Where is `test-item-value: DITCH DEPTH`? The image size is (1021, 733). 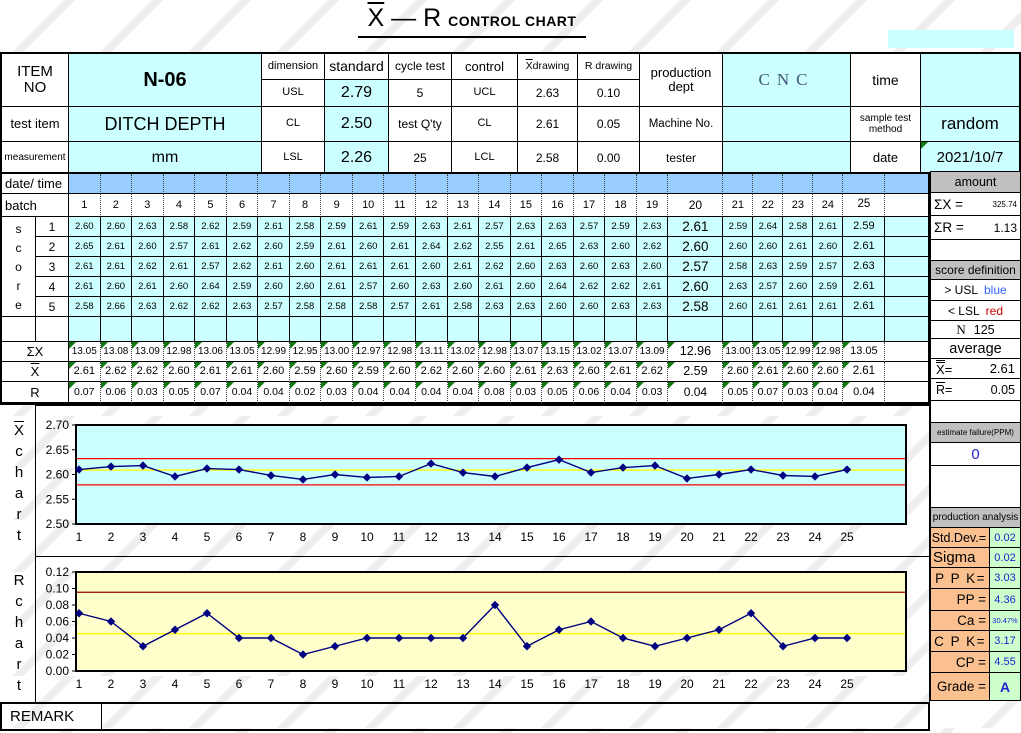
test-item-value: DITCH DEPTH is located at coordinates (165, 124).